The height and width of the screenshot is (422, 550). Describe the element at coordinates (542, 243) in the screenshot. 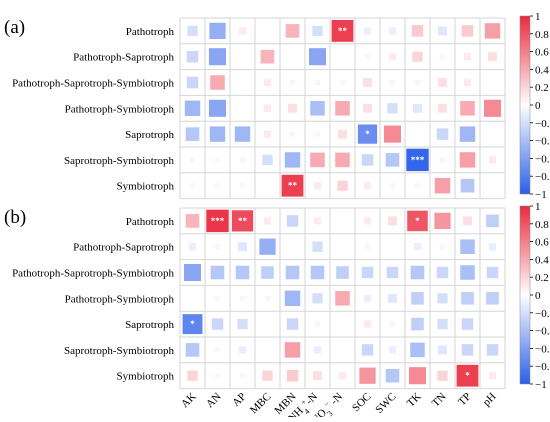

I see `colorbar-tick-label: 0.6` at that location.